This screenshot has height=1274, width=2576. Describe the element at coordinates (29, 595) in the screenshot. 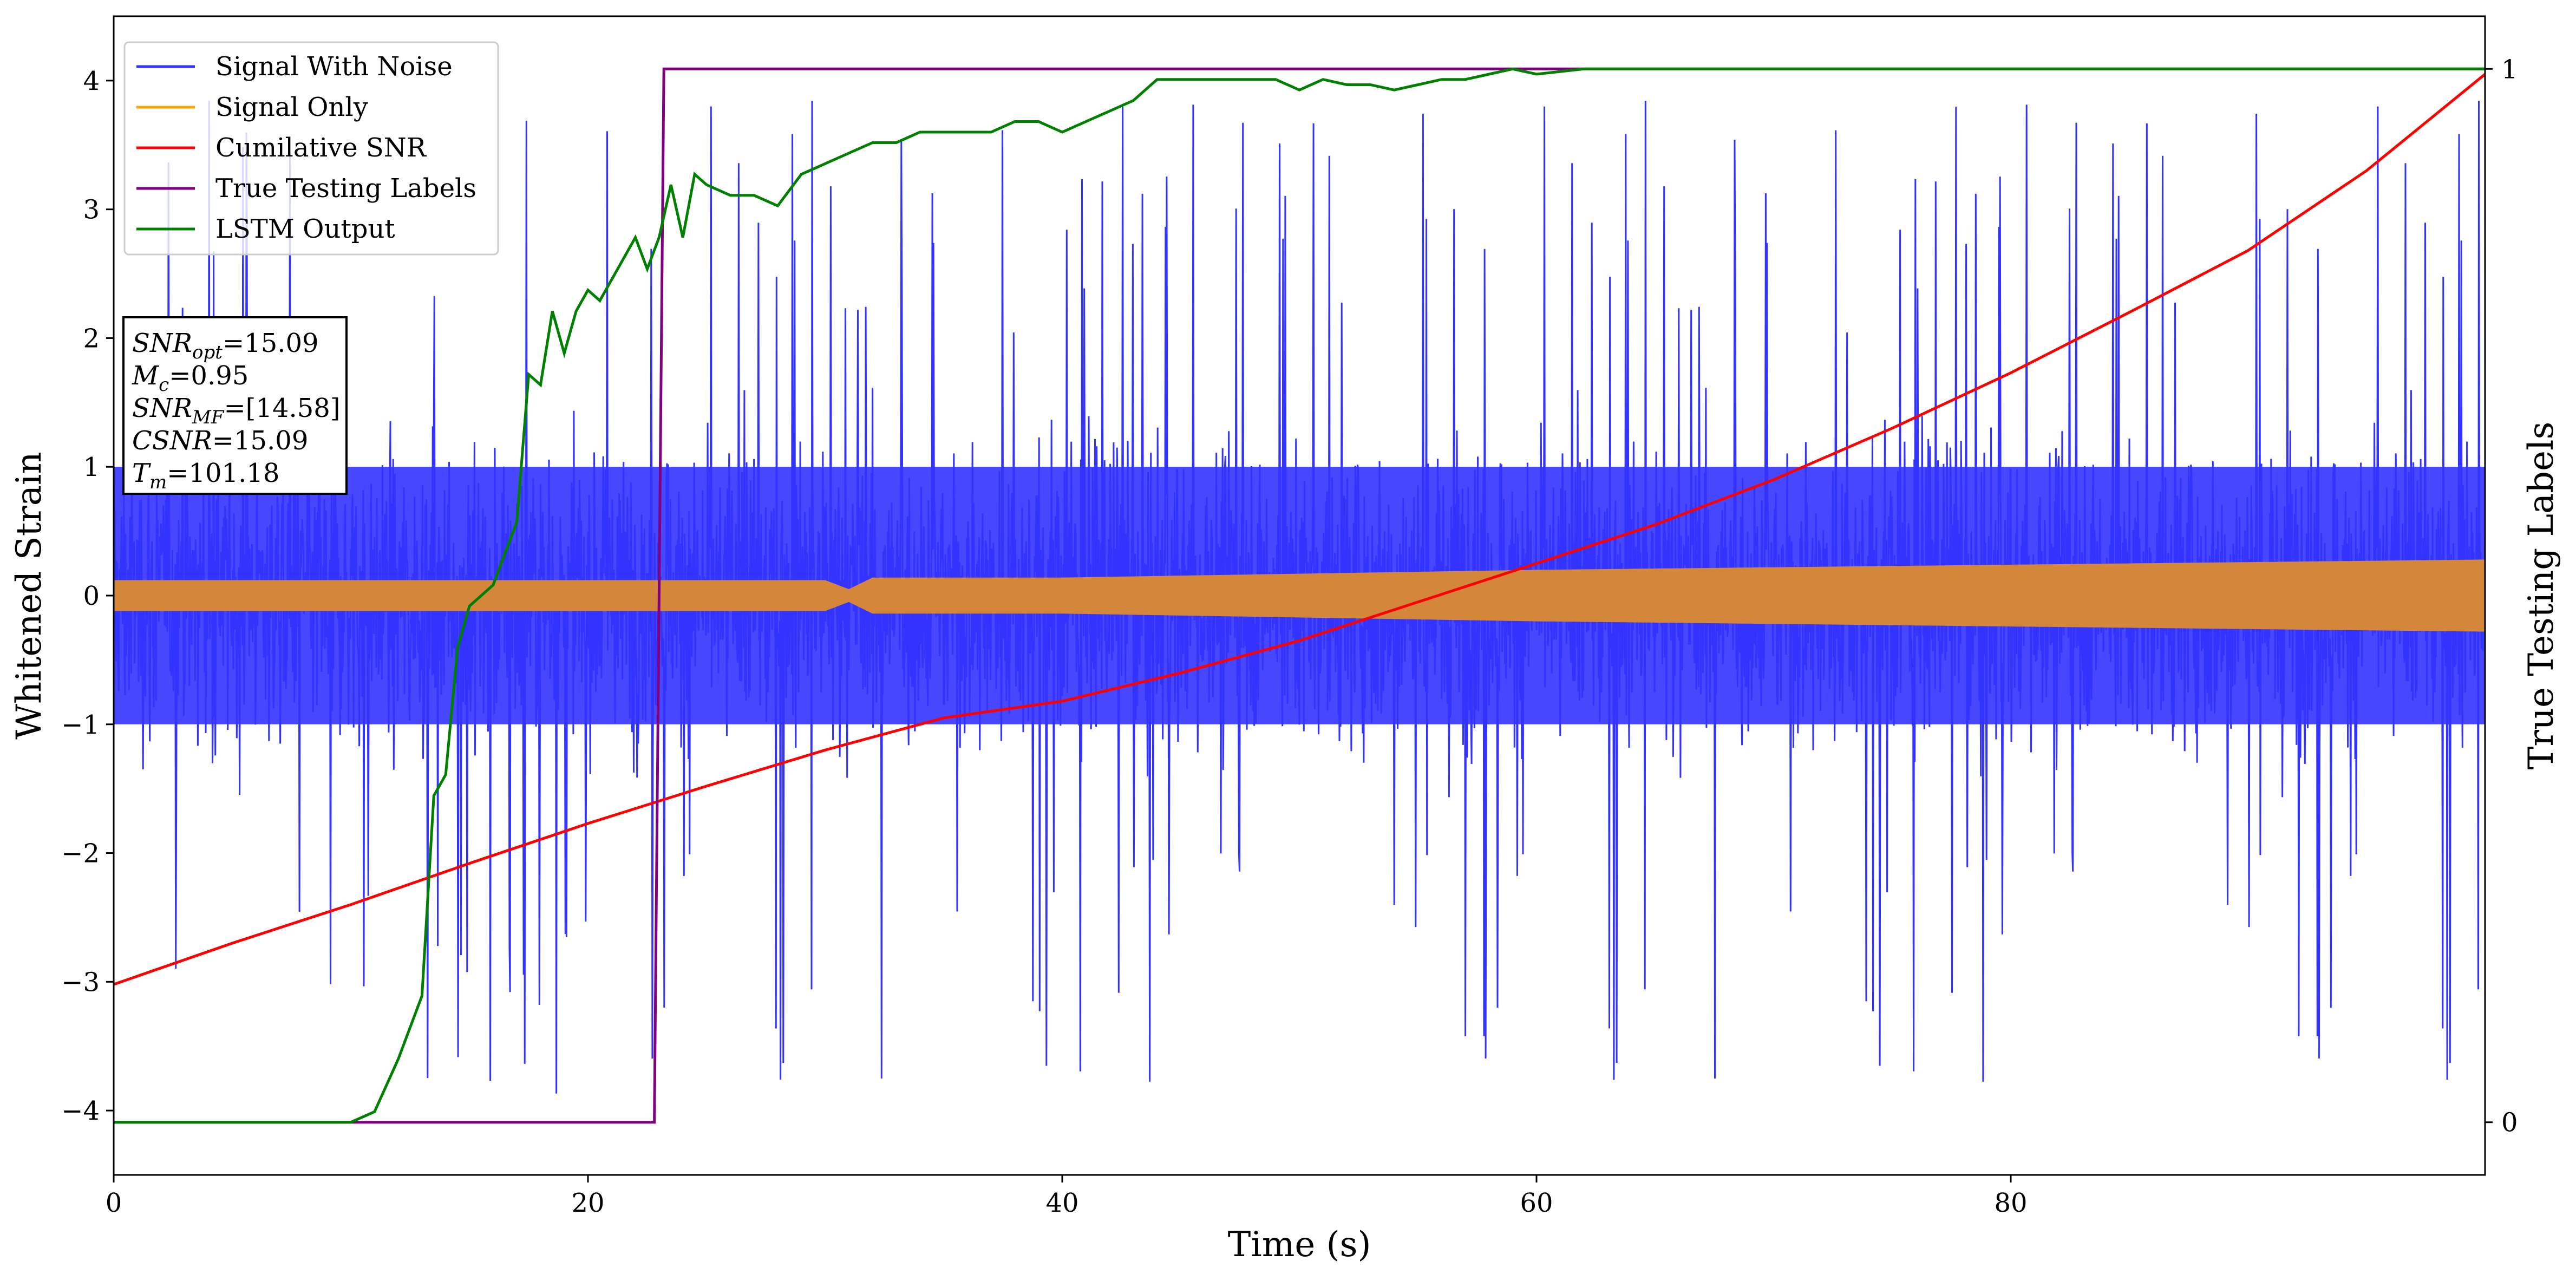

I see `y-axis-label: Whitened Strain` at that location.